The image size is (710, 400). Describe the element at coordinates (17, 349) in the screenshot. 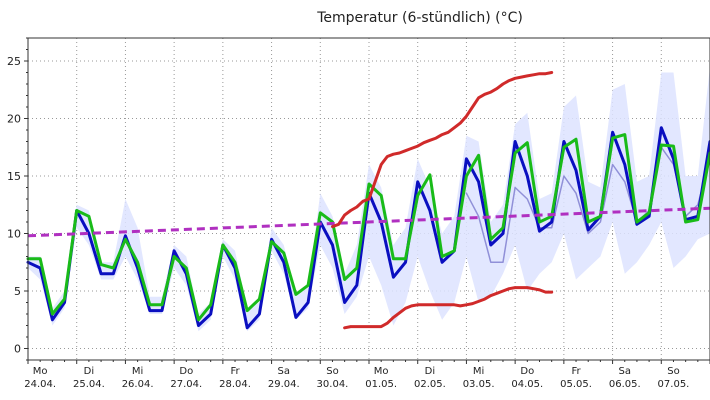

I see `y-tick-label: 0` at that location.